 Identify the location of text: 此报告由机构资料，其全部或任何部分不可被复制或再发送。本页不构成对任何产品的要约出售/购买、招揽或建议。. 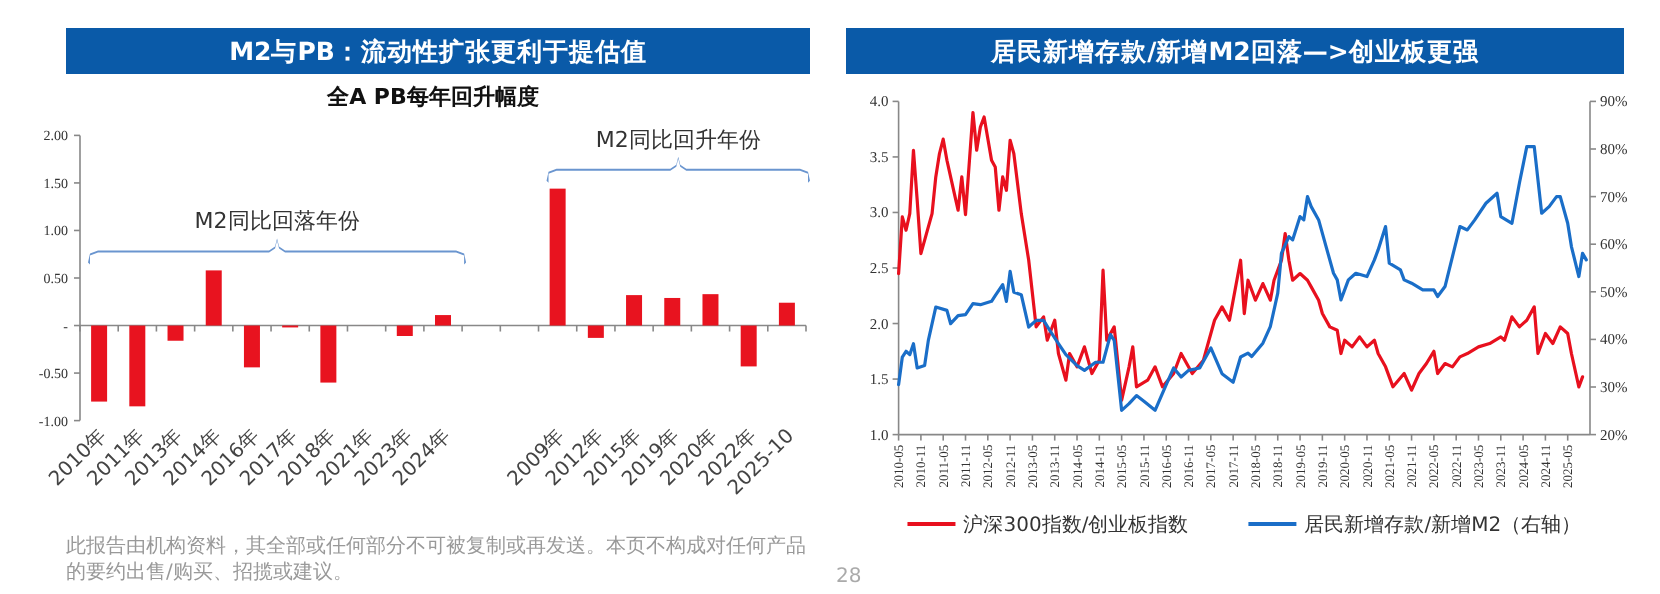
(436, 559).